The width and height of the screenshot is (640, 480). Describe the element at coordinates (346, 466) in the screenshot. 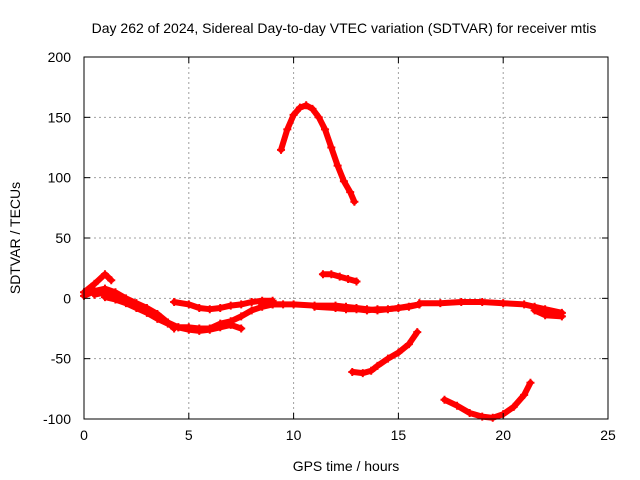

I see `x-axis-label: GPS time / hours` at that location.